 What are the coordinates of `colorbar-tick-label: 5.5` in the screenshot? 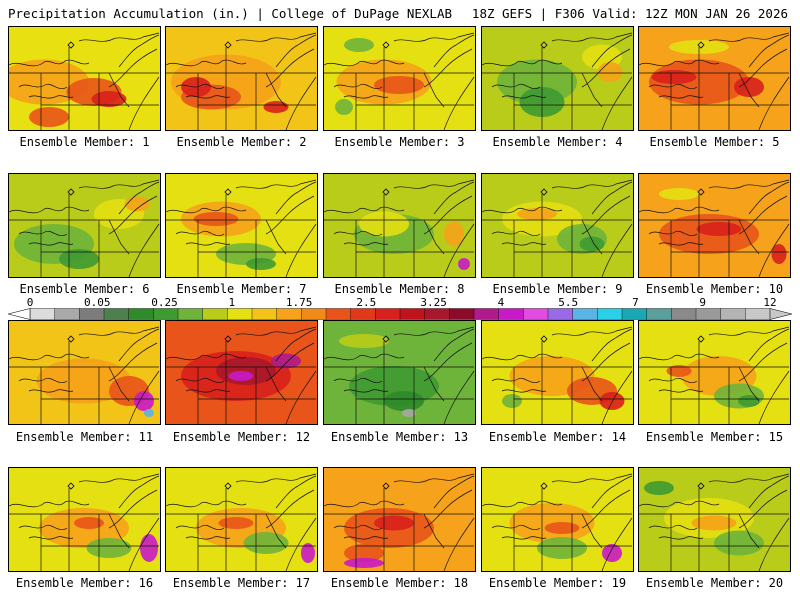 It's located at (568, 302).